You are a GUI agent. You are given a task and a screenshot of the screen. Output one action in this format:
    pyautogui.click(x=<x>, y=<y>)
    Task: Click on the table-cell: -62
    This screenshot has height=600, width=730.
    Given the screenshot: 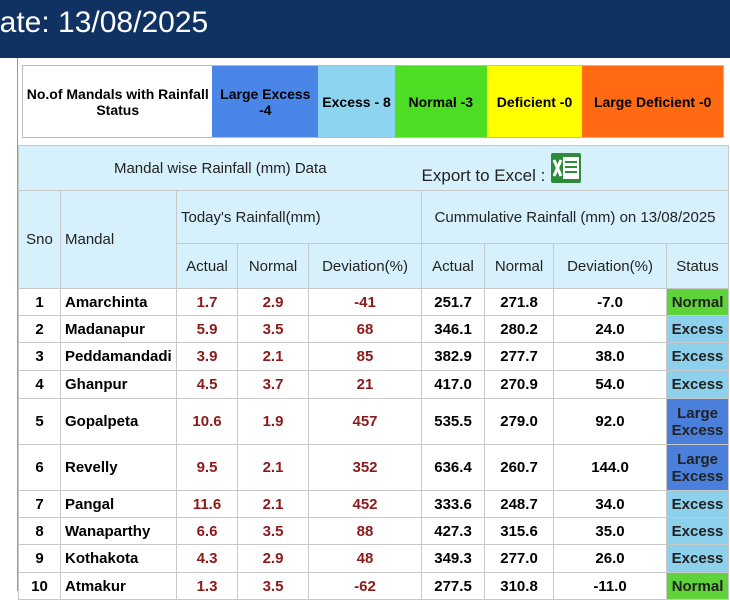 What is the action you would take?
    pyautogui.click(x=365, y=586)
    